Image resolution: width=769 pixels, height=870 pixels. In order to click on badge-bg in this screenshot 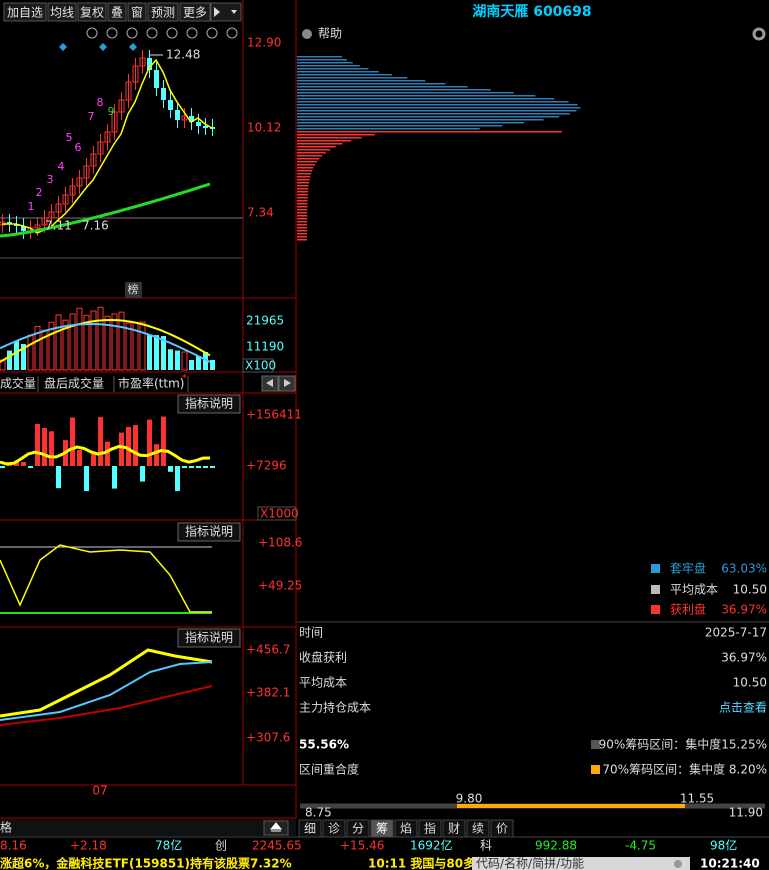, I will do `click(133, 290)`.